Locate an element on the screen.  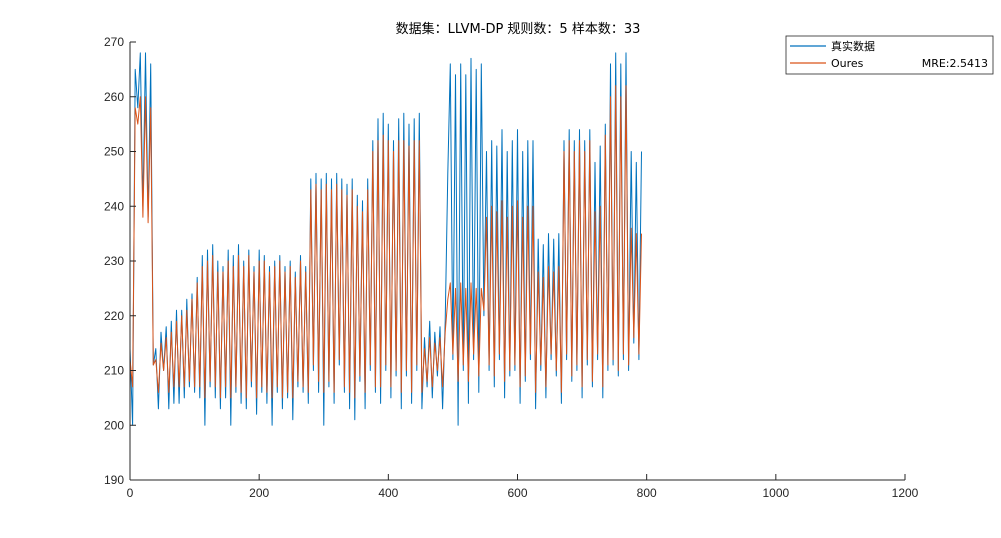
y-tick-label-220: 220 is located at coordinates (114, 316).